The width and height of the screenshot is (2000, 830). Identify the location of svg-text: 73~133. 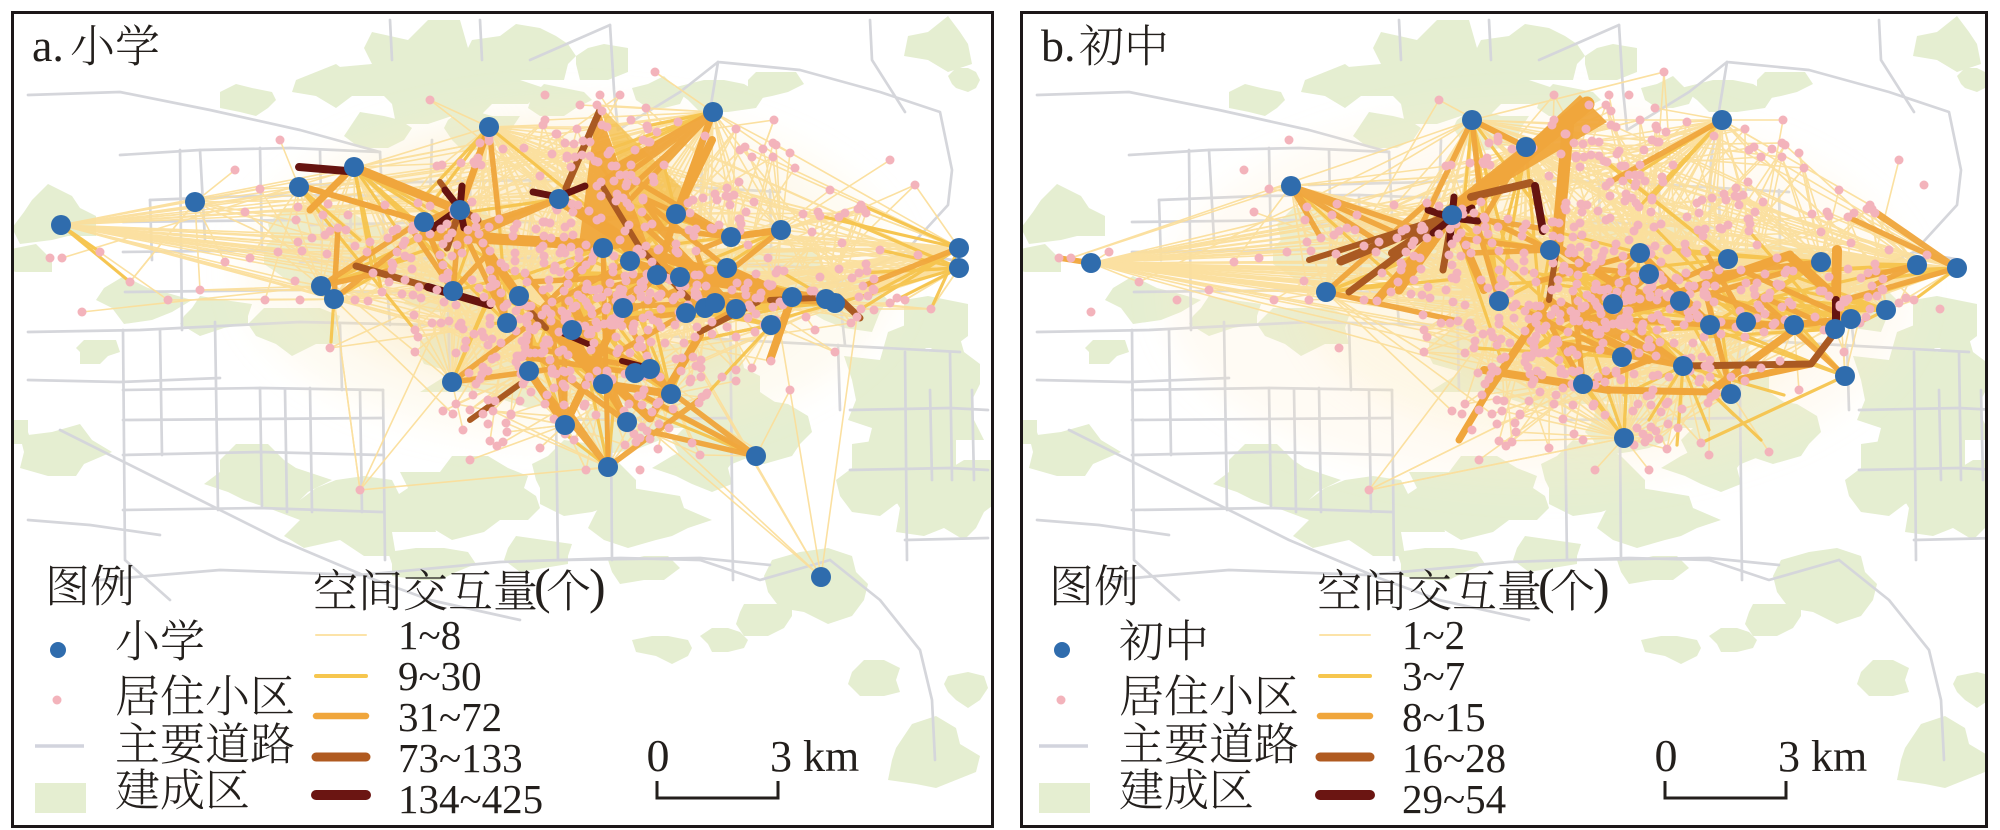
(460, 758).